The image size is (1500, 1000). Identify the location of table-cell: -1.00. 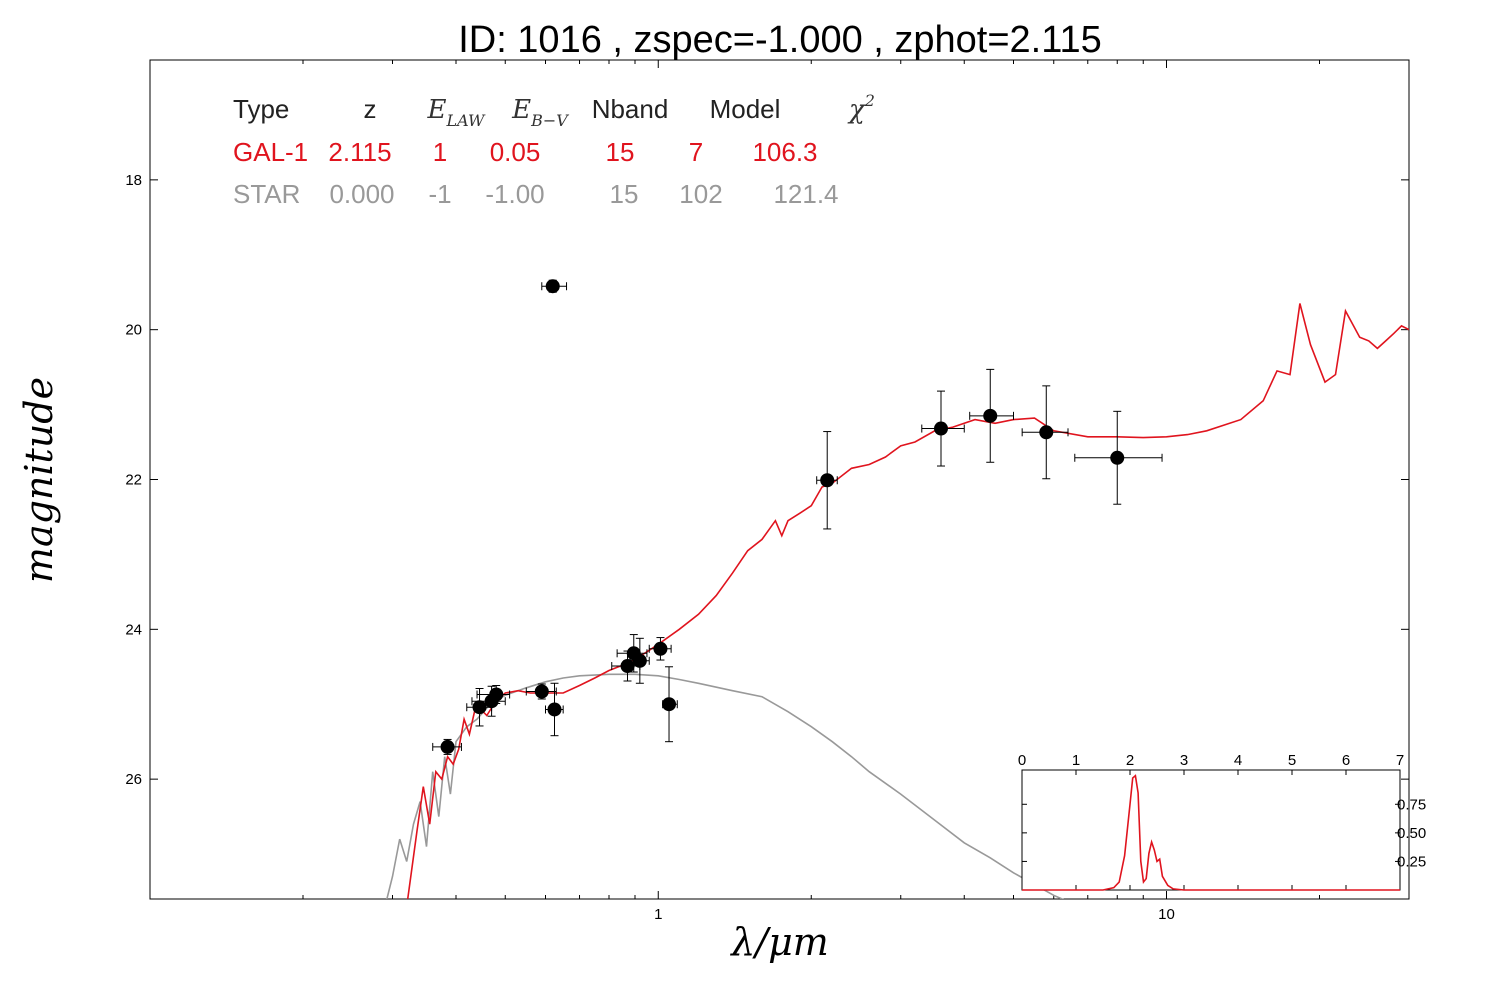
(514, 194).